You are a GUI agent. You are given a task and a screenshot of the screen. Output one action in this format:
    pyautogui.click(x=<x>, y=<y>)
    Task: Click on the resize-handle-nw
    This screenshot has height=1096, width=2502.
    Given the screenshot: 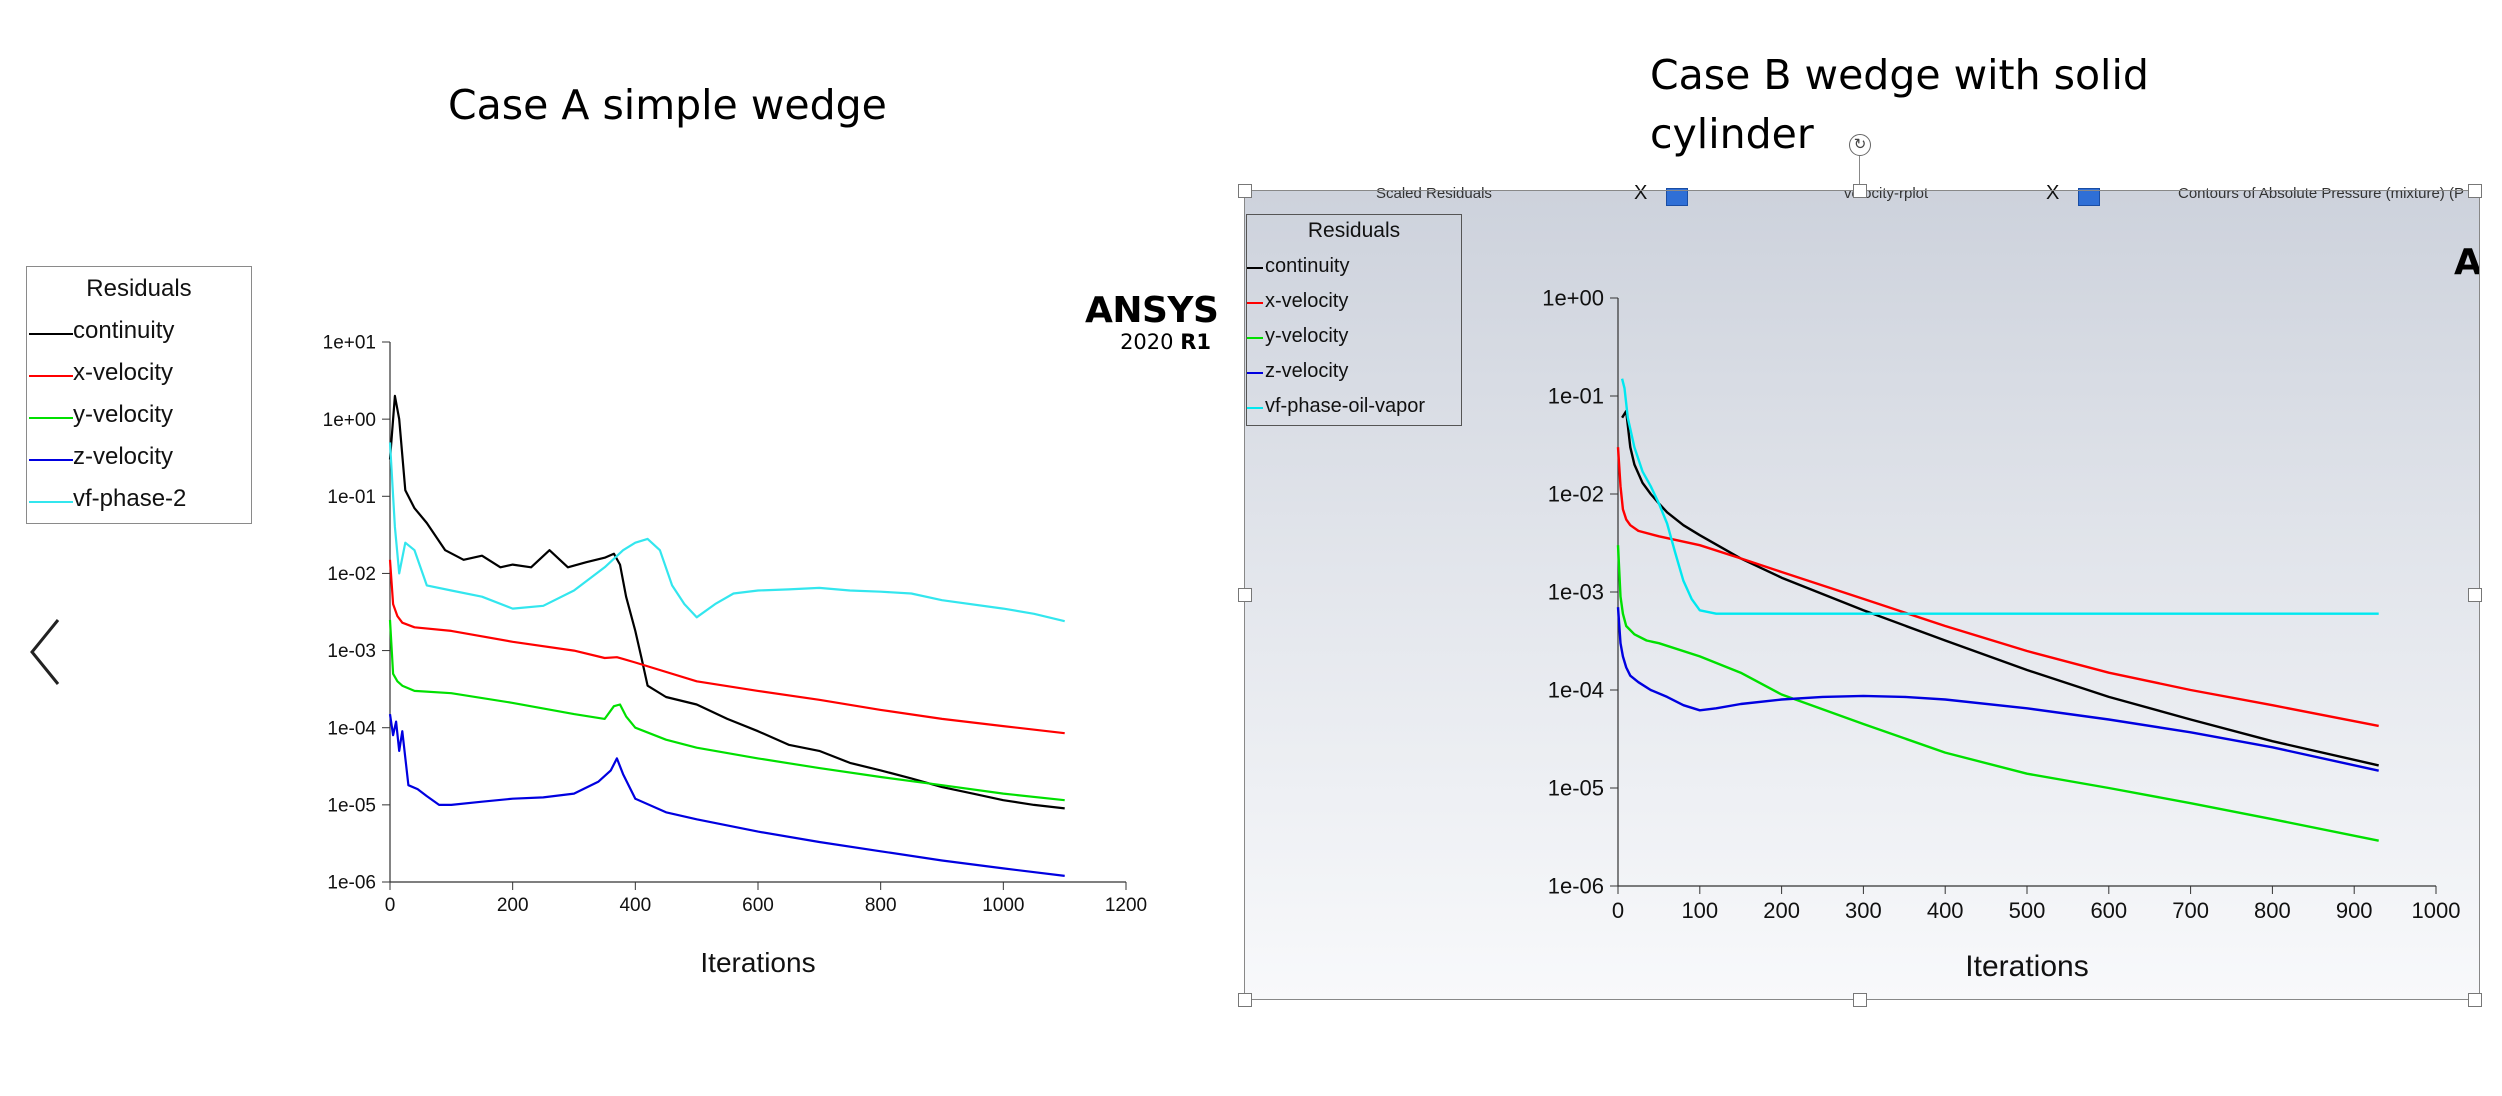 What is the action you would take?
    pyautogui.click(x=1245, y=191)
    